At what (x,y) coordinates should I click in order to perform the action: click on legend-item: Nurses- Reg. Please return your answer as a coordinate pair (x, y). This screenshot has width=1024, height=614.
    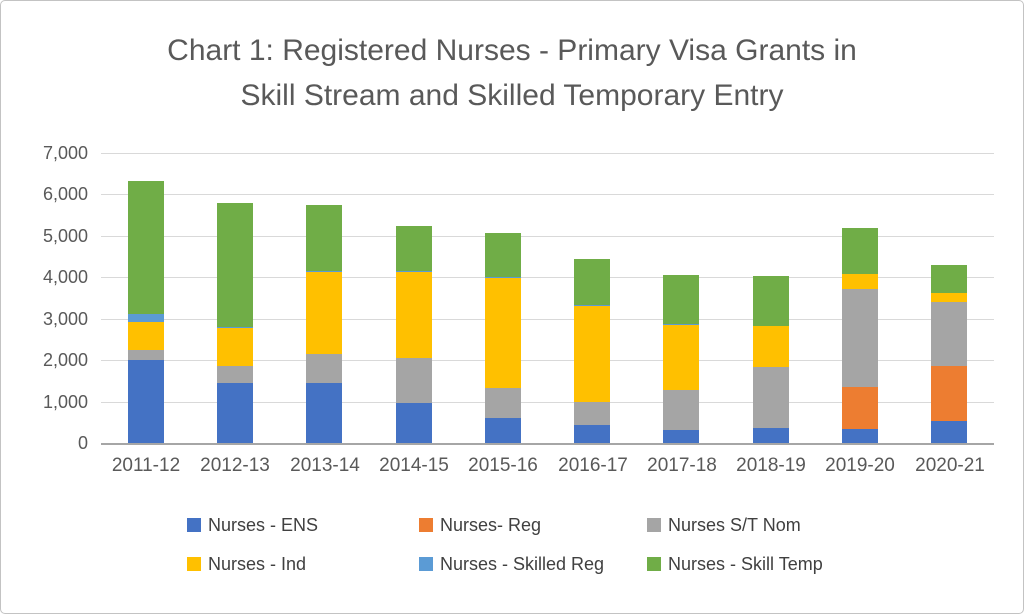
    Looking at the image, I should click on (533, 525).